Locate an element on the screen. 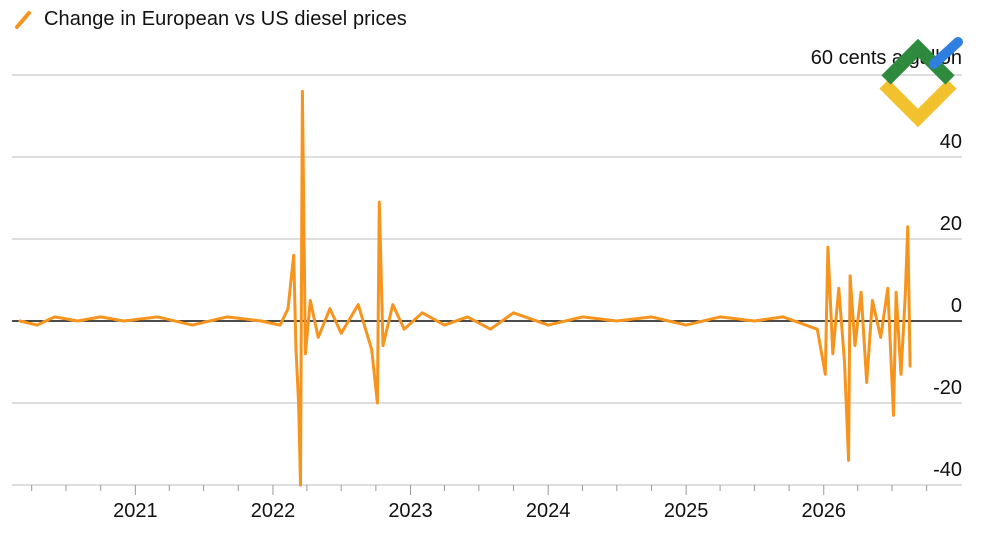 The width and height of the screenshot is (1000, 545). y-tick-label: 20 is located at coordinates (951, 224).